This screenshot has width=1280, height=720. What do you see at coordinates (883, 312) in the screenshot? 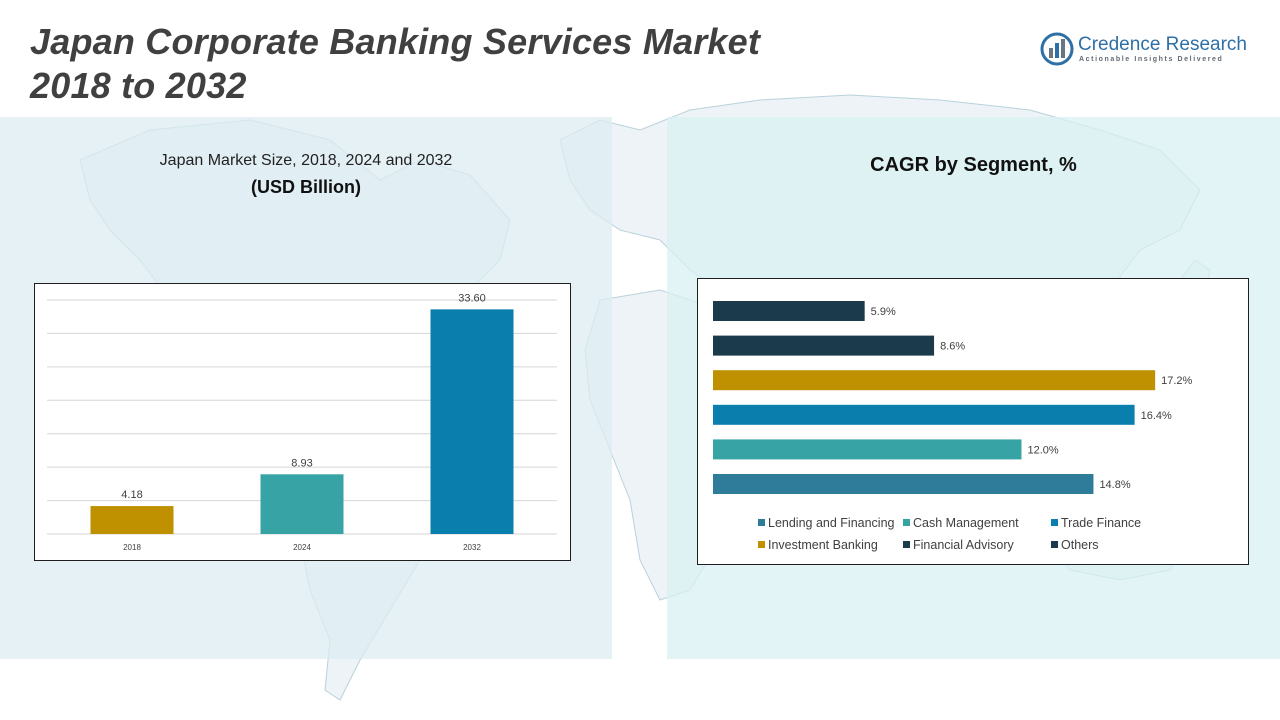
I see `value-label-others: 5.9%` at bounding box center [883, 312].